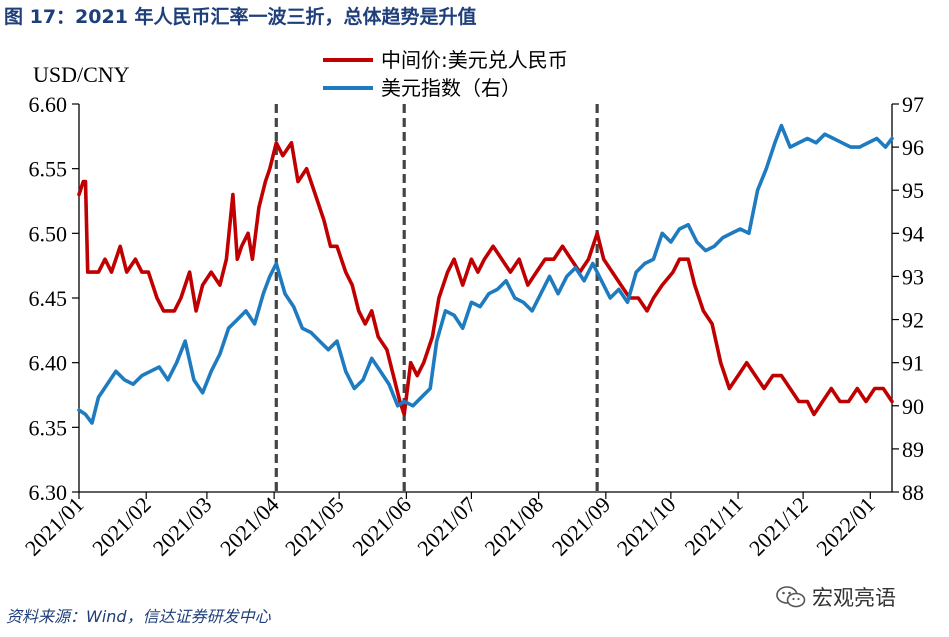  Describe the element at coordinates (913, 406) in the screenshot. I see `right-tick-label: 90` at that location.